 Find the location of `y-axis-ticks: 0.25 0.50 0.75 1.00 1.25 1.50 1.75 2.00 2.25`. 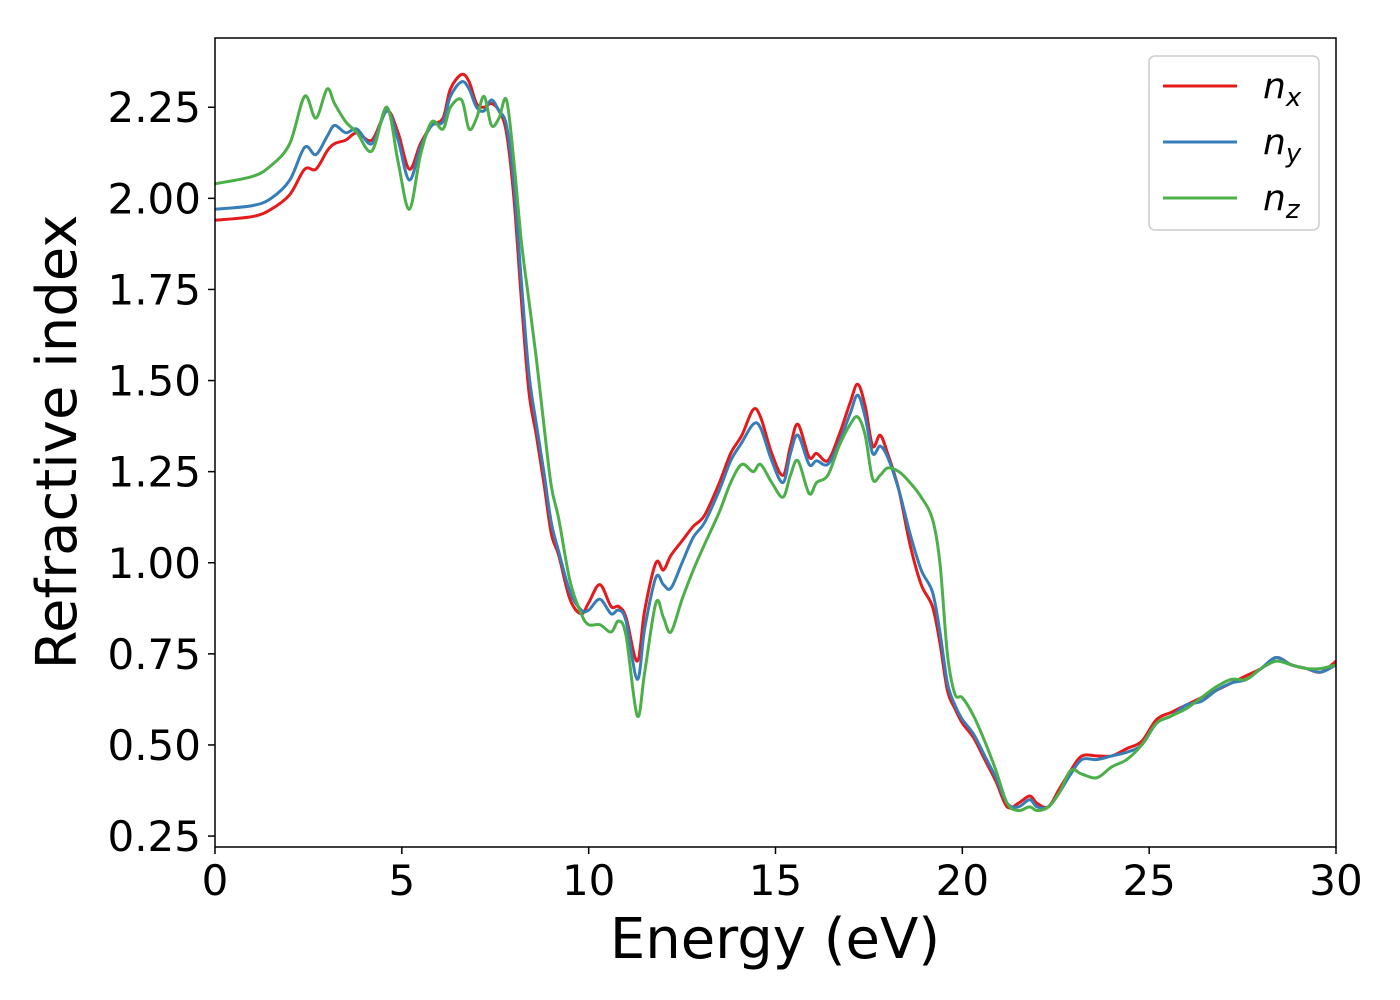

y-axis-ticks: 0.25 0.50 0.75 1.00 1.25 1.50 1.75 2.00 2.25 is located at coordinates (161, 472).